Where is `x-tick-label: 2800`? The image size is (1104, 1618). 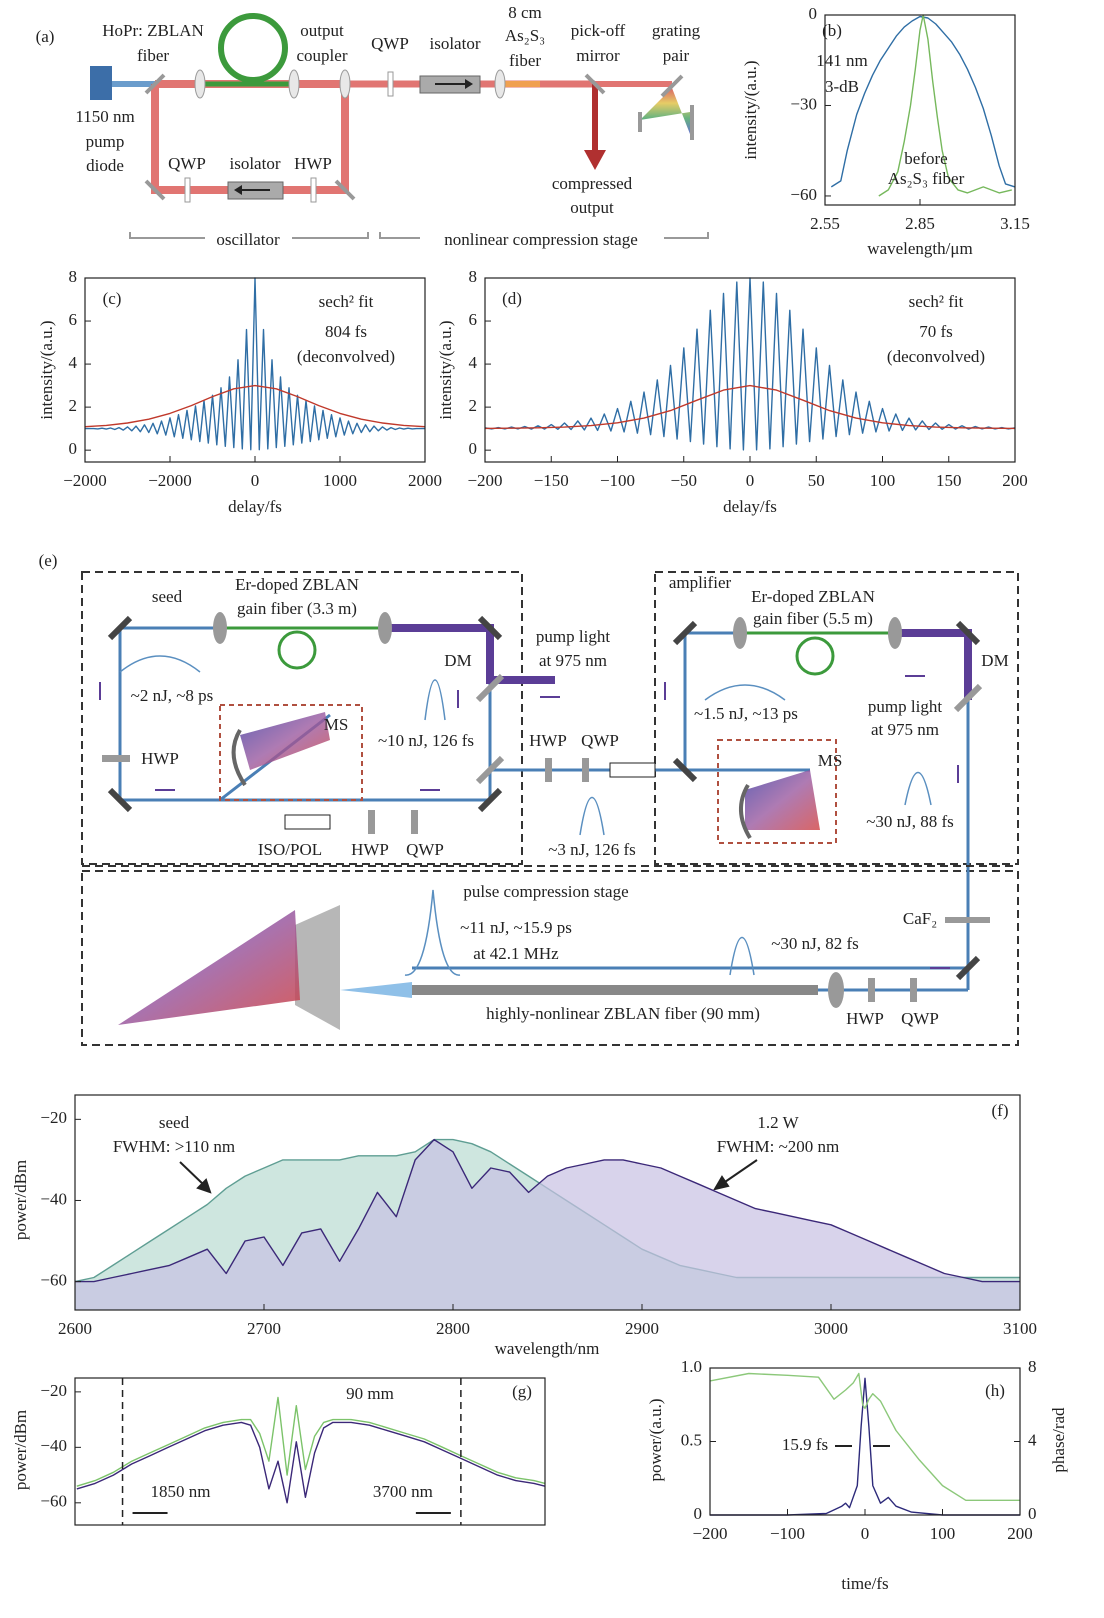
x-tick-label: 2800 is located at coordinates (453, 1328).